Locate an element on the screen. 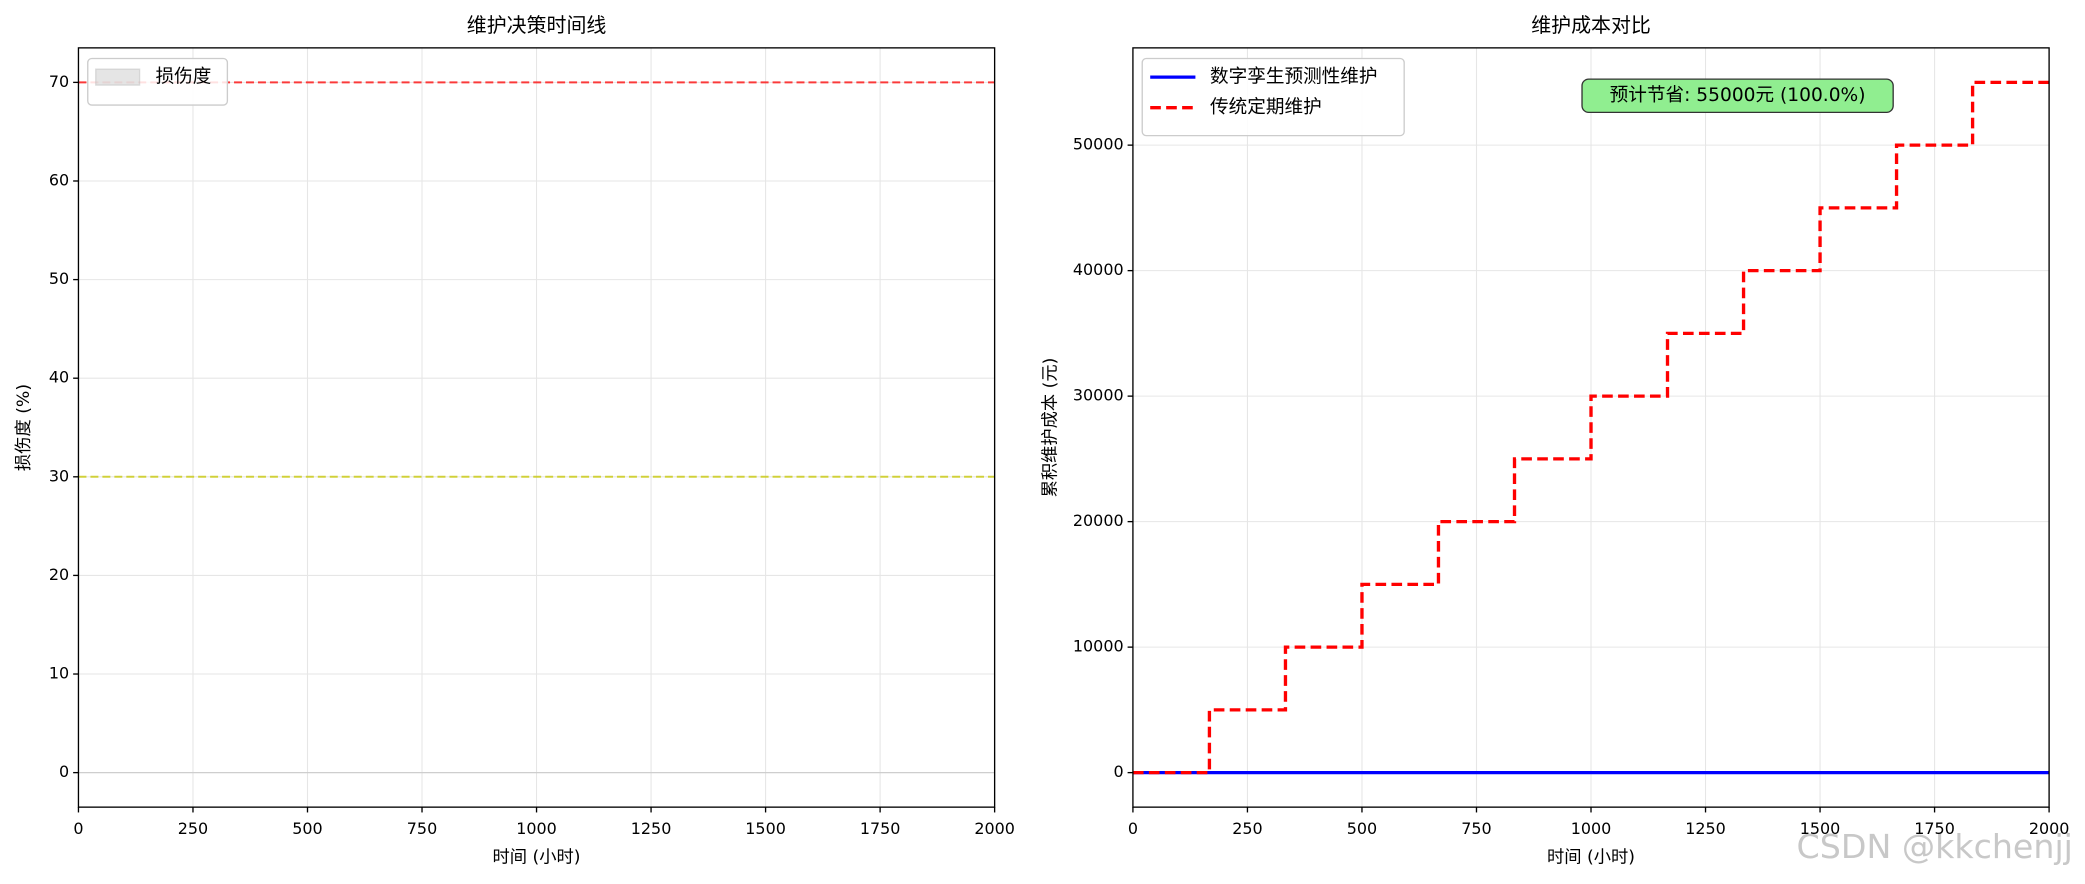  chart-title: 维护决策时间线 is located at coordinates (537, 25).